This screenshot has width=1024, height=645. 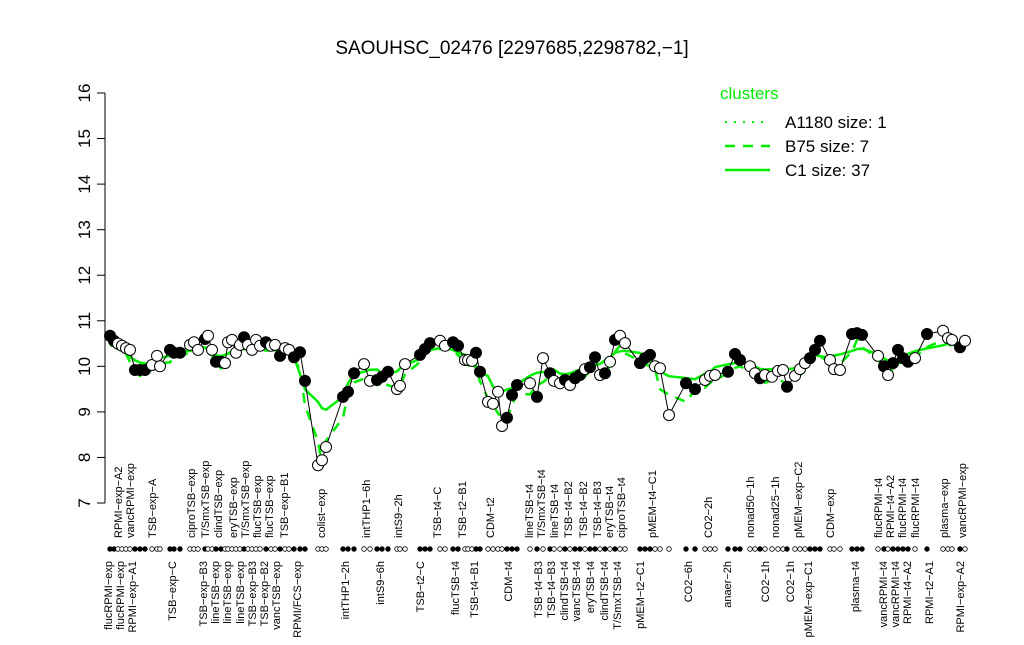 I want to click on x-label-bottom: eryTSB−t4, so click(x=591, y=587).